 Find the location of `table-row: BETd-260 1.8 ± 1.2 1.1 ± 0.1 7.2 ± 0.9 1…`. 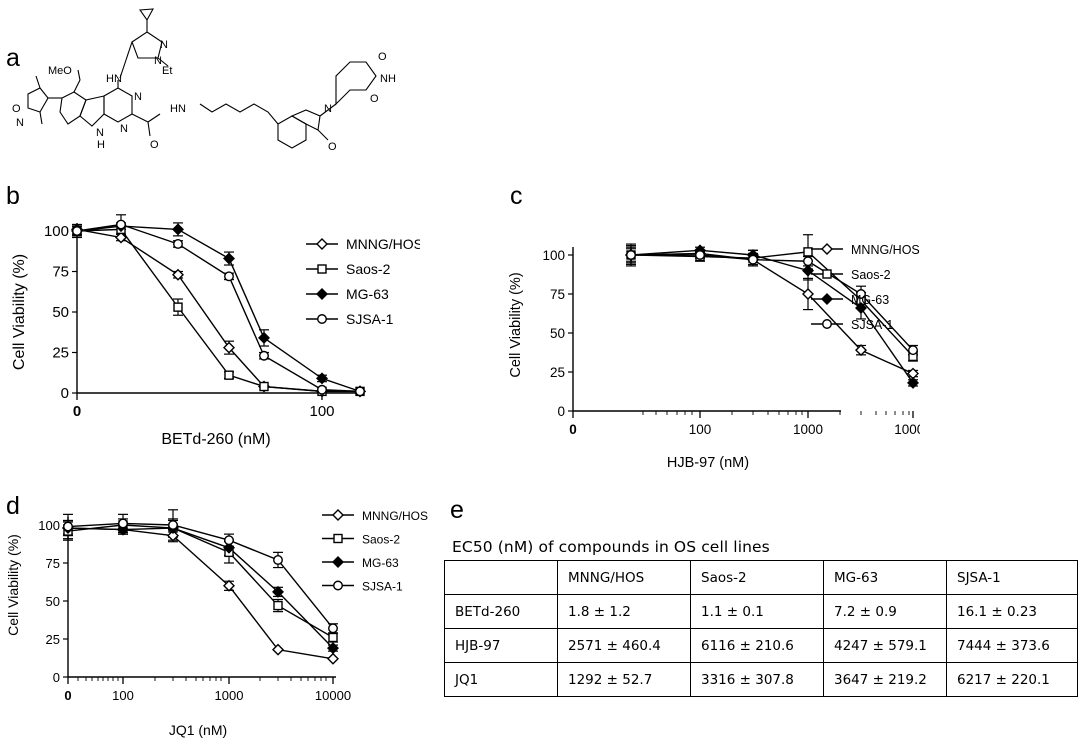

table-row: BETd-260 1.8 ± 1.2 1.1 ± 0.1 7.2 ± 0.9 1… is located at coordinates (761, 611).